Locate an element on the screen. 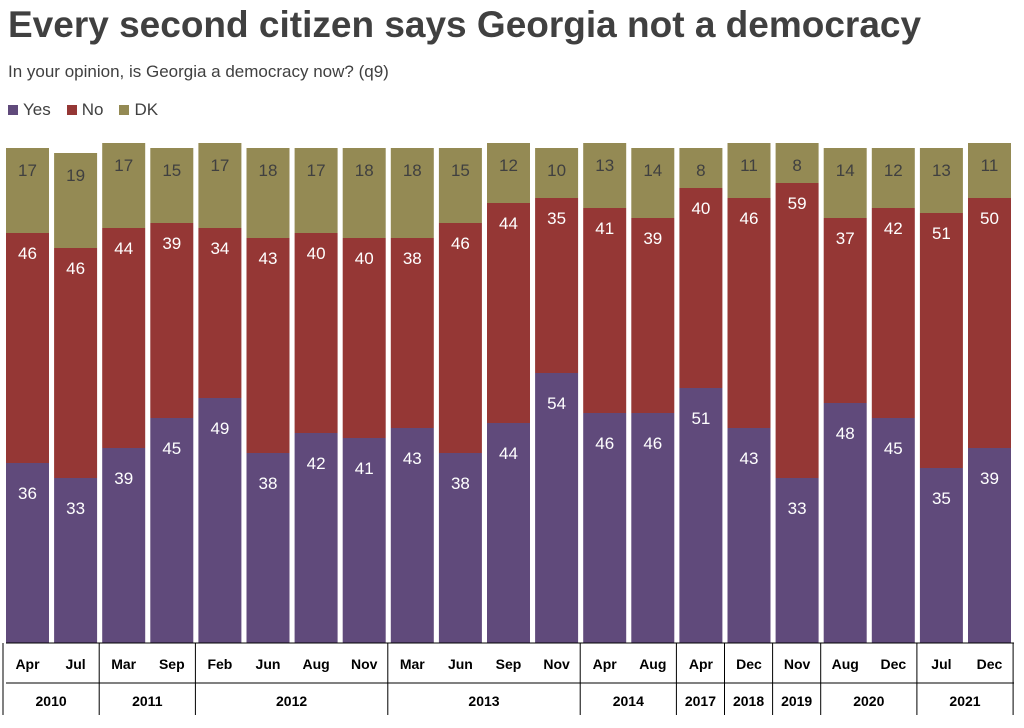 The image size is (1024, 728). data-label-no-0: 46 is located at coordinates (27, 253).